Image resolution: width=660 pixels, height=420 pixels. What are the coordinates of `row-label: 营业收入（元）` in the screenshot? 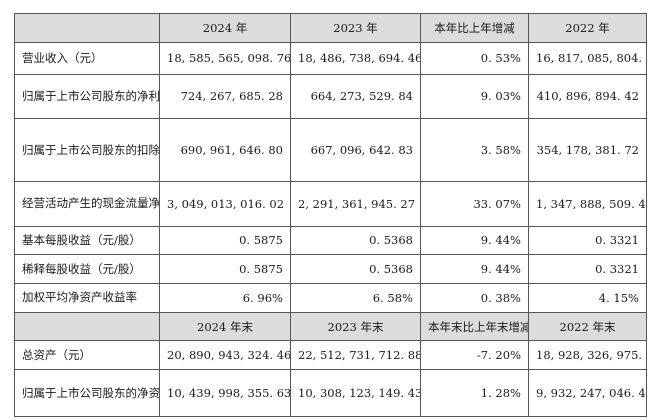 It's located at (87, 58).